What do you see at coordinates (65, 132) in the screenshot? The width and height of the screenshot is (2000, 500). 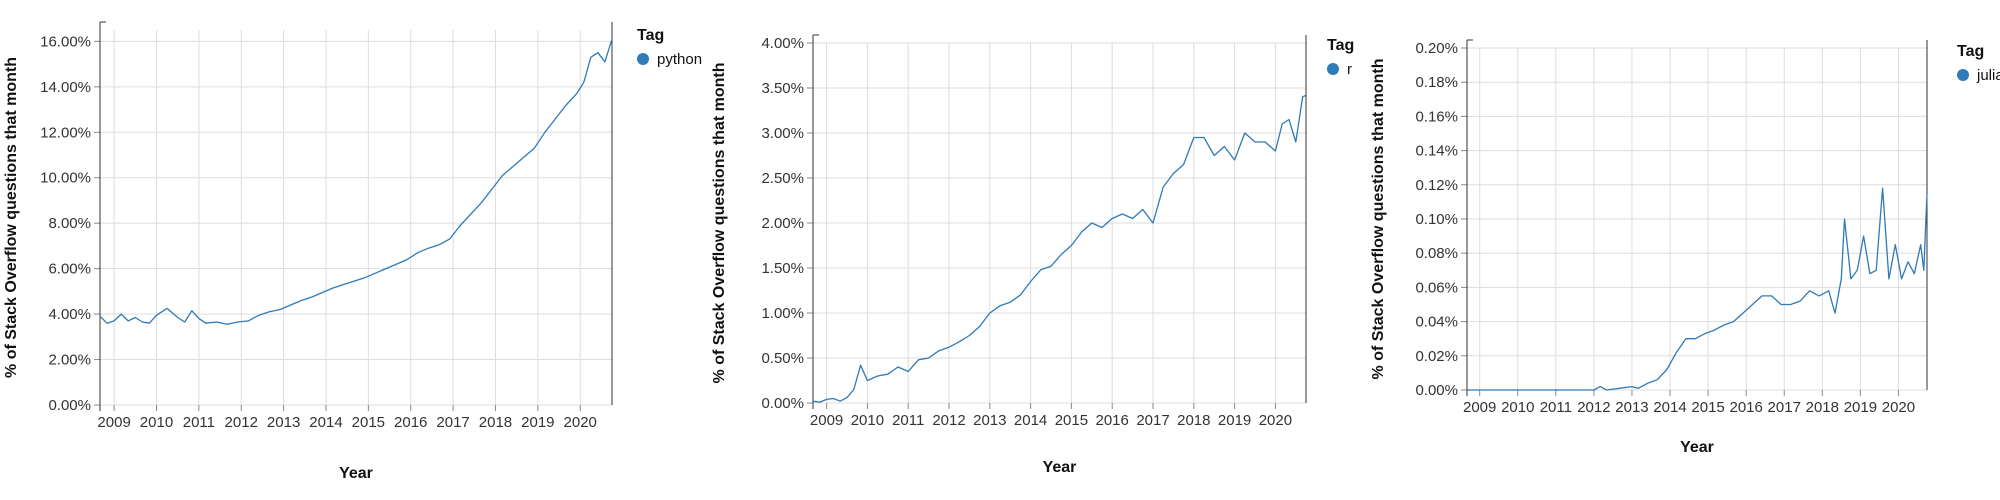 I see `y-tick-label: 12.00%` at bounding box center [65, 132].